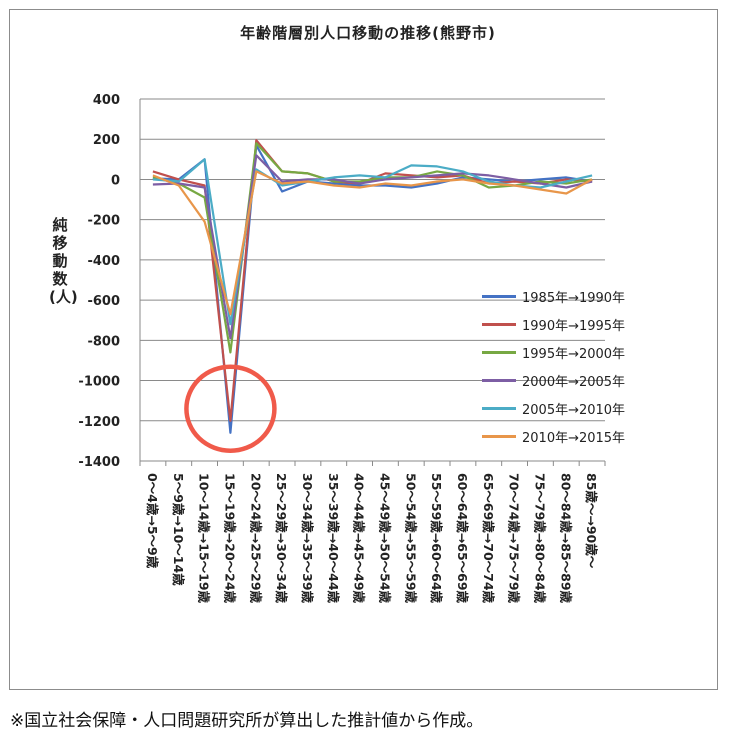 Image resolution: width=736 pixels, height=742 pixels. I want to click on legend-label: 1985年→1990年, so click(574, 298).